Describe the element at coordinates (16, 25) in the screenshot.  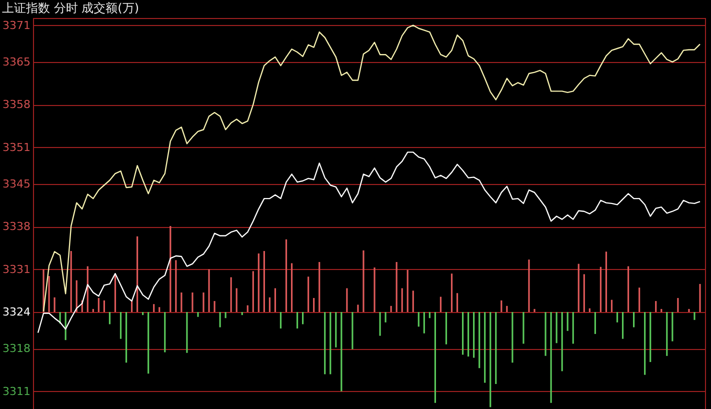
I see `y-tick-label: 3371` at that location.